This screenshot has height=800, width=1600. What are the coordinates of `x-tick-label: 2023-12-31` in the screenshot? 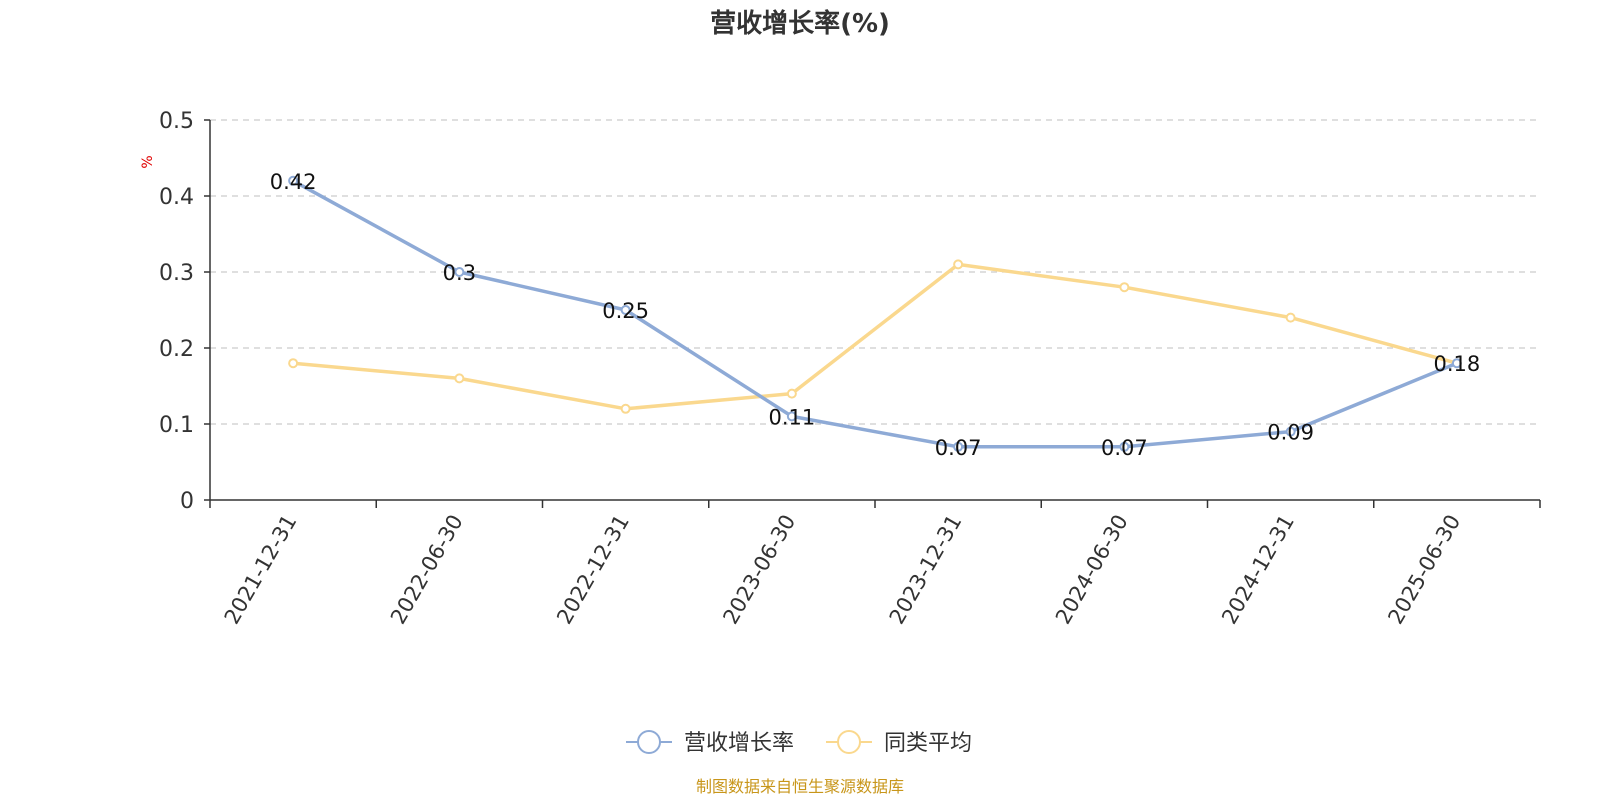 It's located at (926, 570).